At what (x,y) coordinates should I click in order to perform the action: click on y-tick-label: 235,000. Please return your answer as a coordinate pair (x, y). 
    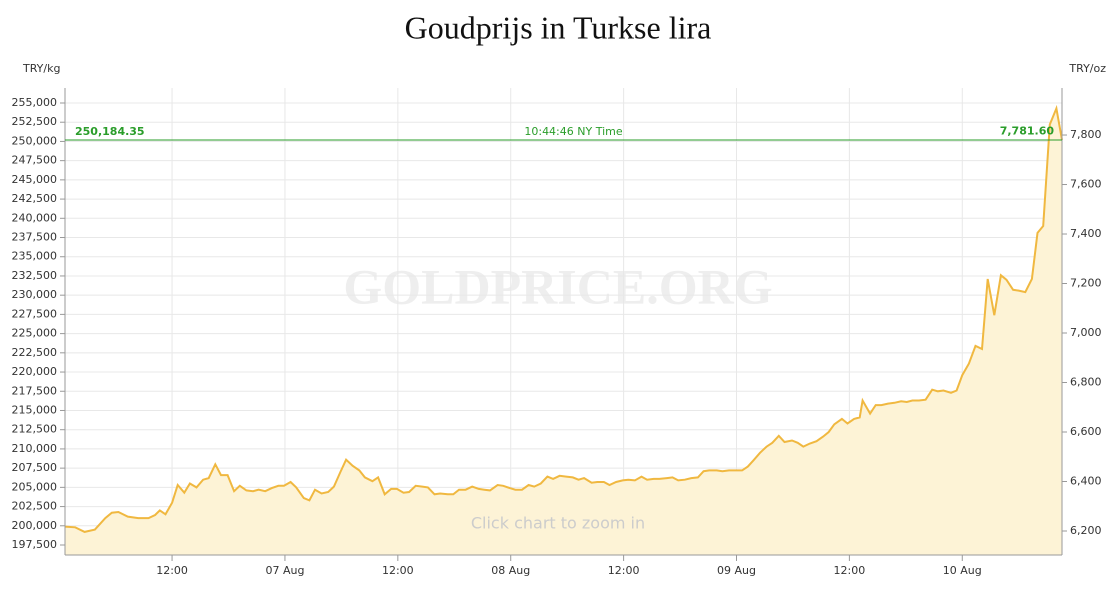
    Looking at the image, I should click on (35, 256).